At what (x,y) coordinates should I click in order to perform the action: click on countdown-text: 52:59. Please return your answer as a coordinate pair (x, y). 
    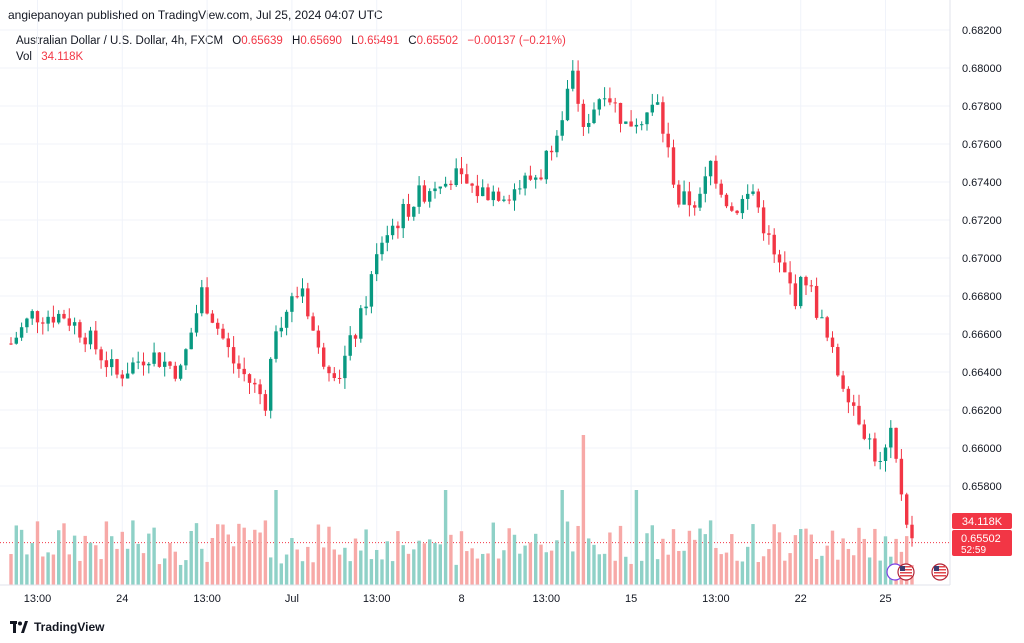
    Looking at the image, I should click on (973, 550).